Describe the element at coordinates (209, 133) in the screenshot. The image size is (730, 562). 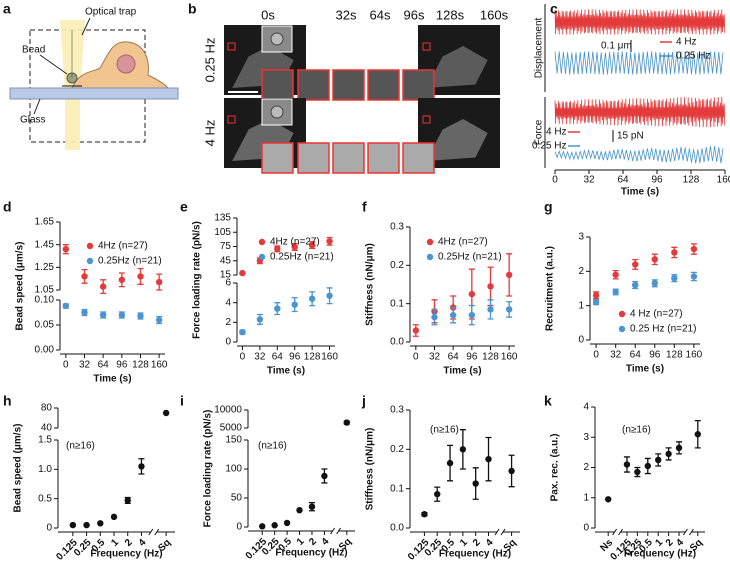
I see `row-label: 4 Hz` at that location.